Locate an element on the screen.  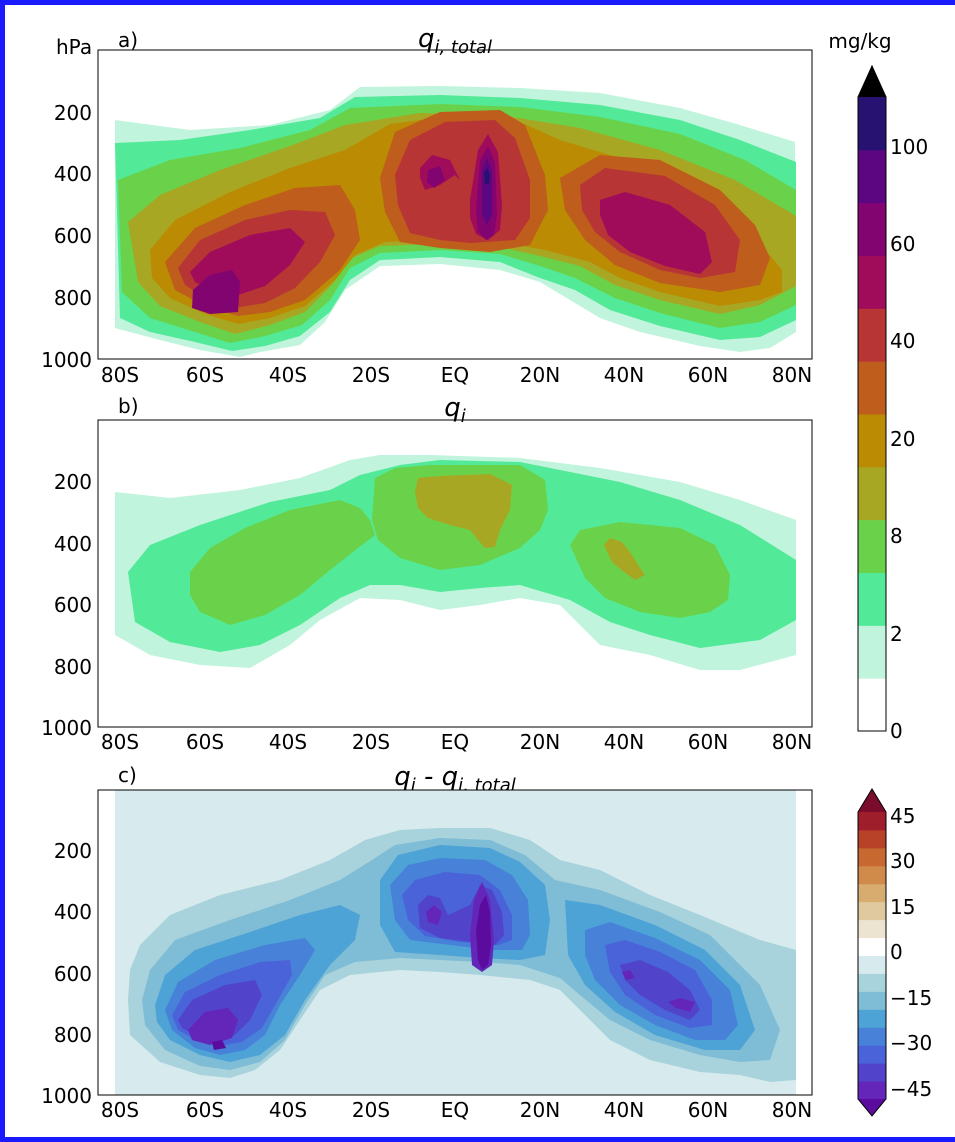
panel-c-title-mid: - q is located at coordinates (437, 777).